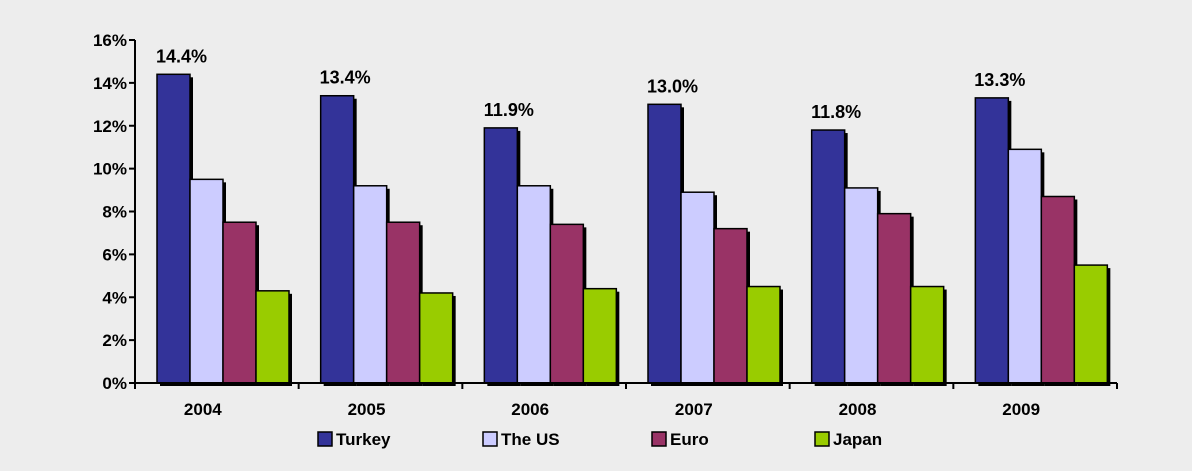 This screenshot has height=471, width=1192. What do you see at coordinates (173, 228) in the screenshot?
I see `bar-turkey-2004` at bounding box center [173, 228].